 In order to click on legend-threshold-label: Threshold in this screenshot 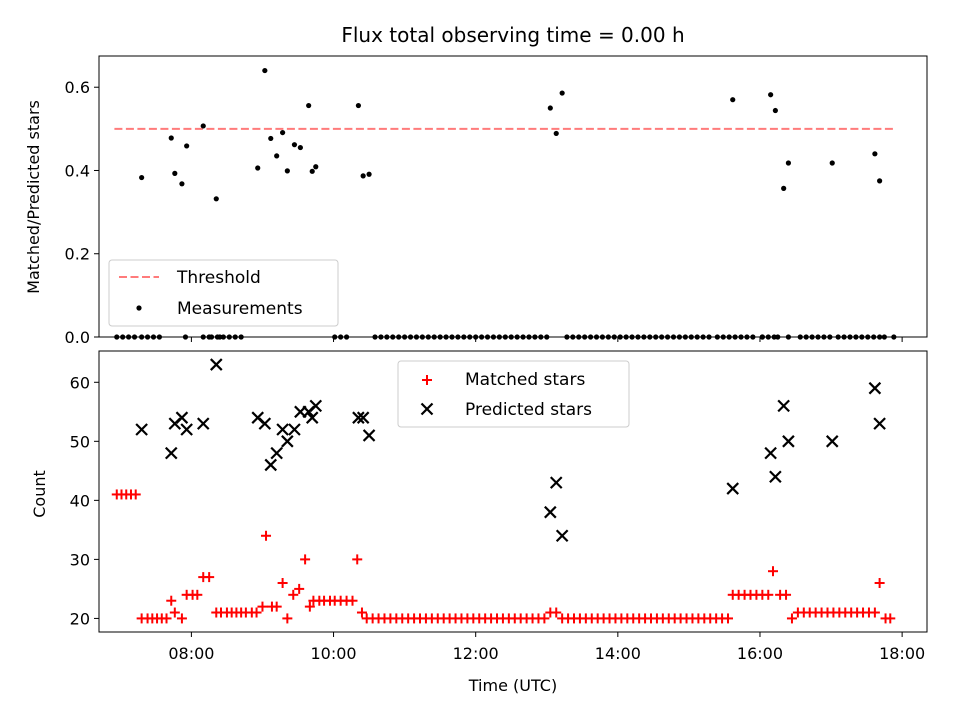, I will do `click(218, 278)`.